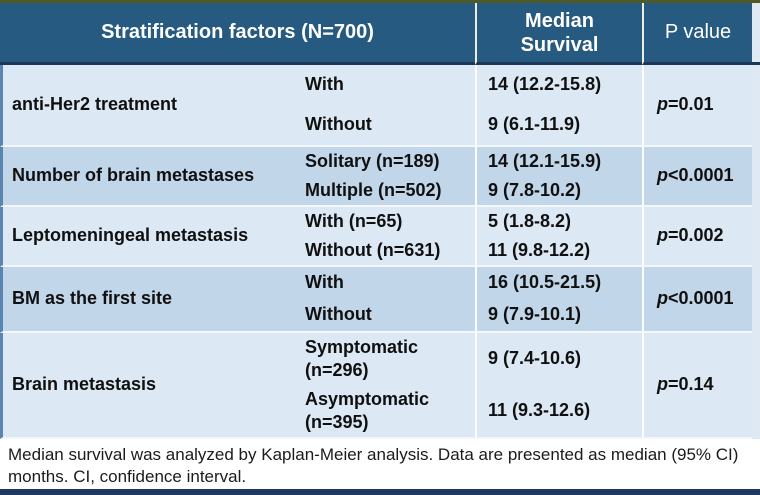 This screenshot has height=495, width=760. I want to click on median-value: 9 (6.1-11.9), so click(534, 124).